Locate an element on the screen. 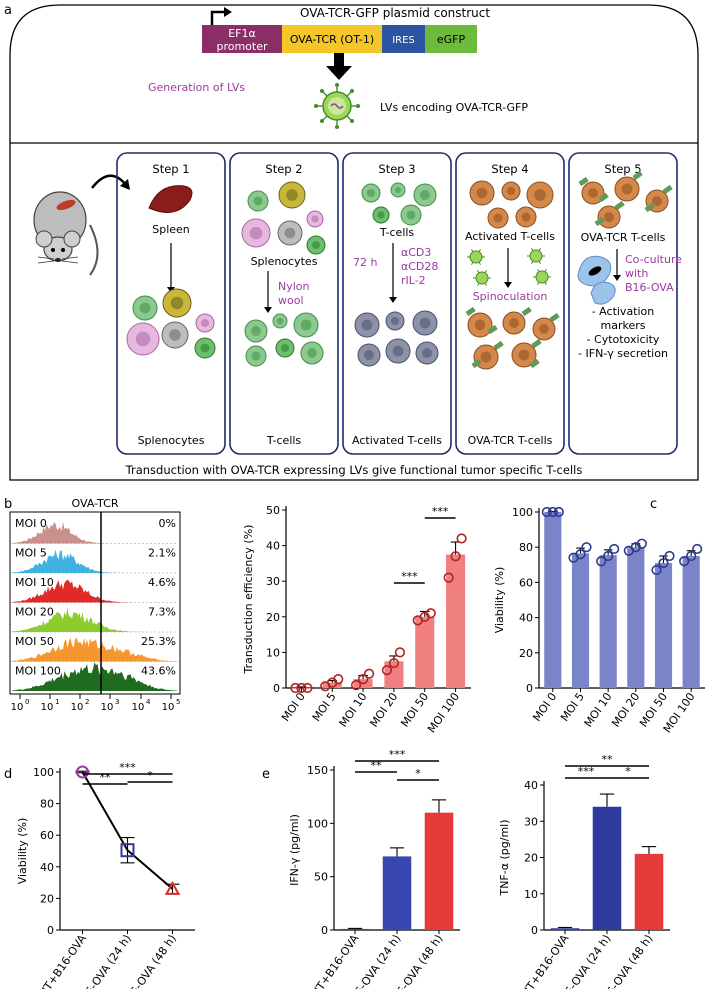  flow-tick-label-2: 10 is located at coordinates (77, 707).